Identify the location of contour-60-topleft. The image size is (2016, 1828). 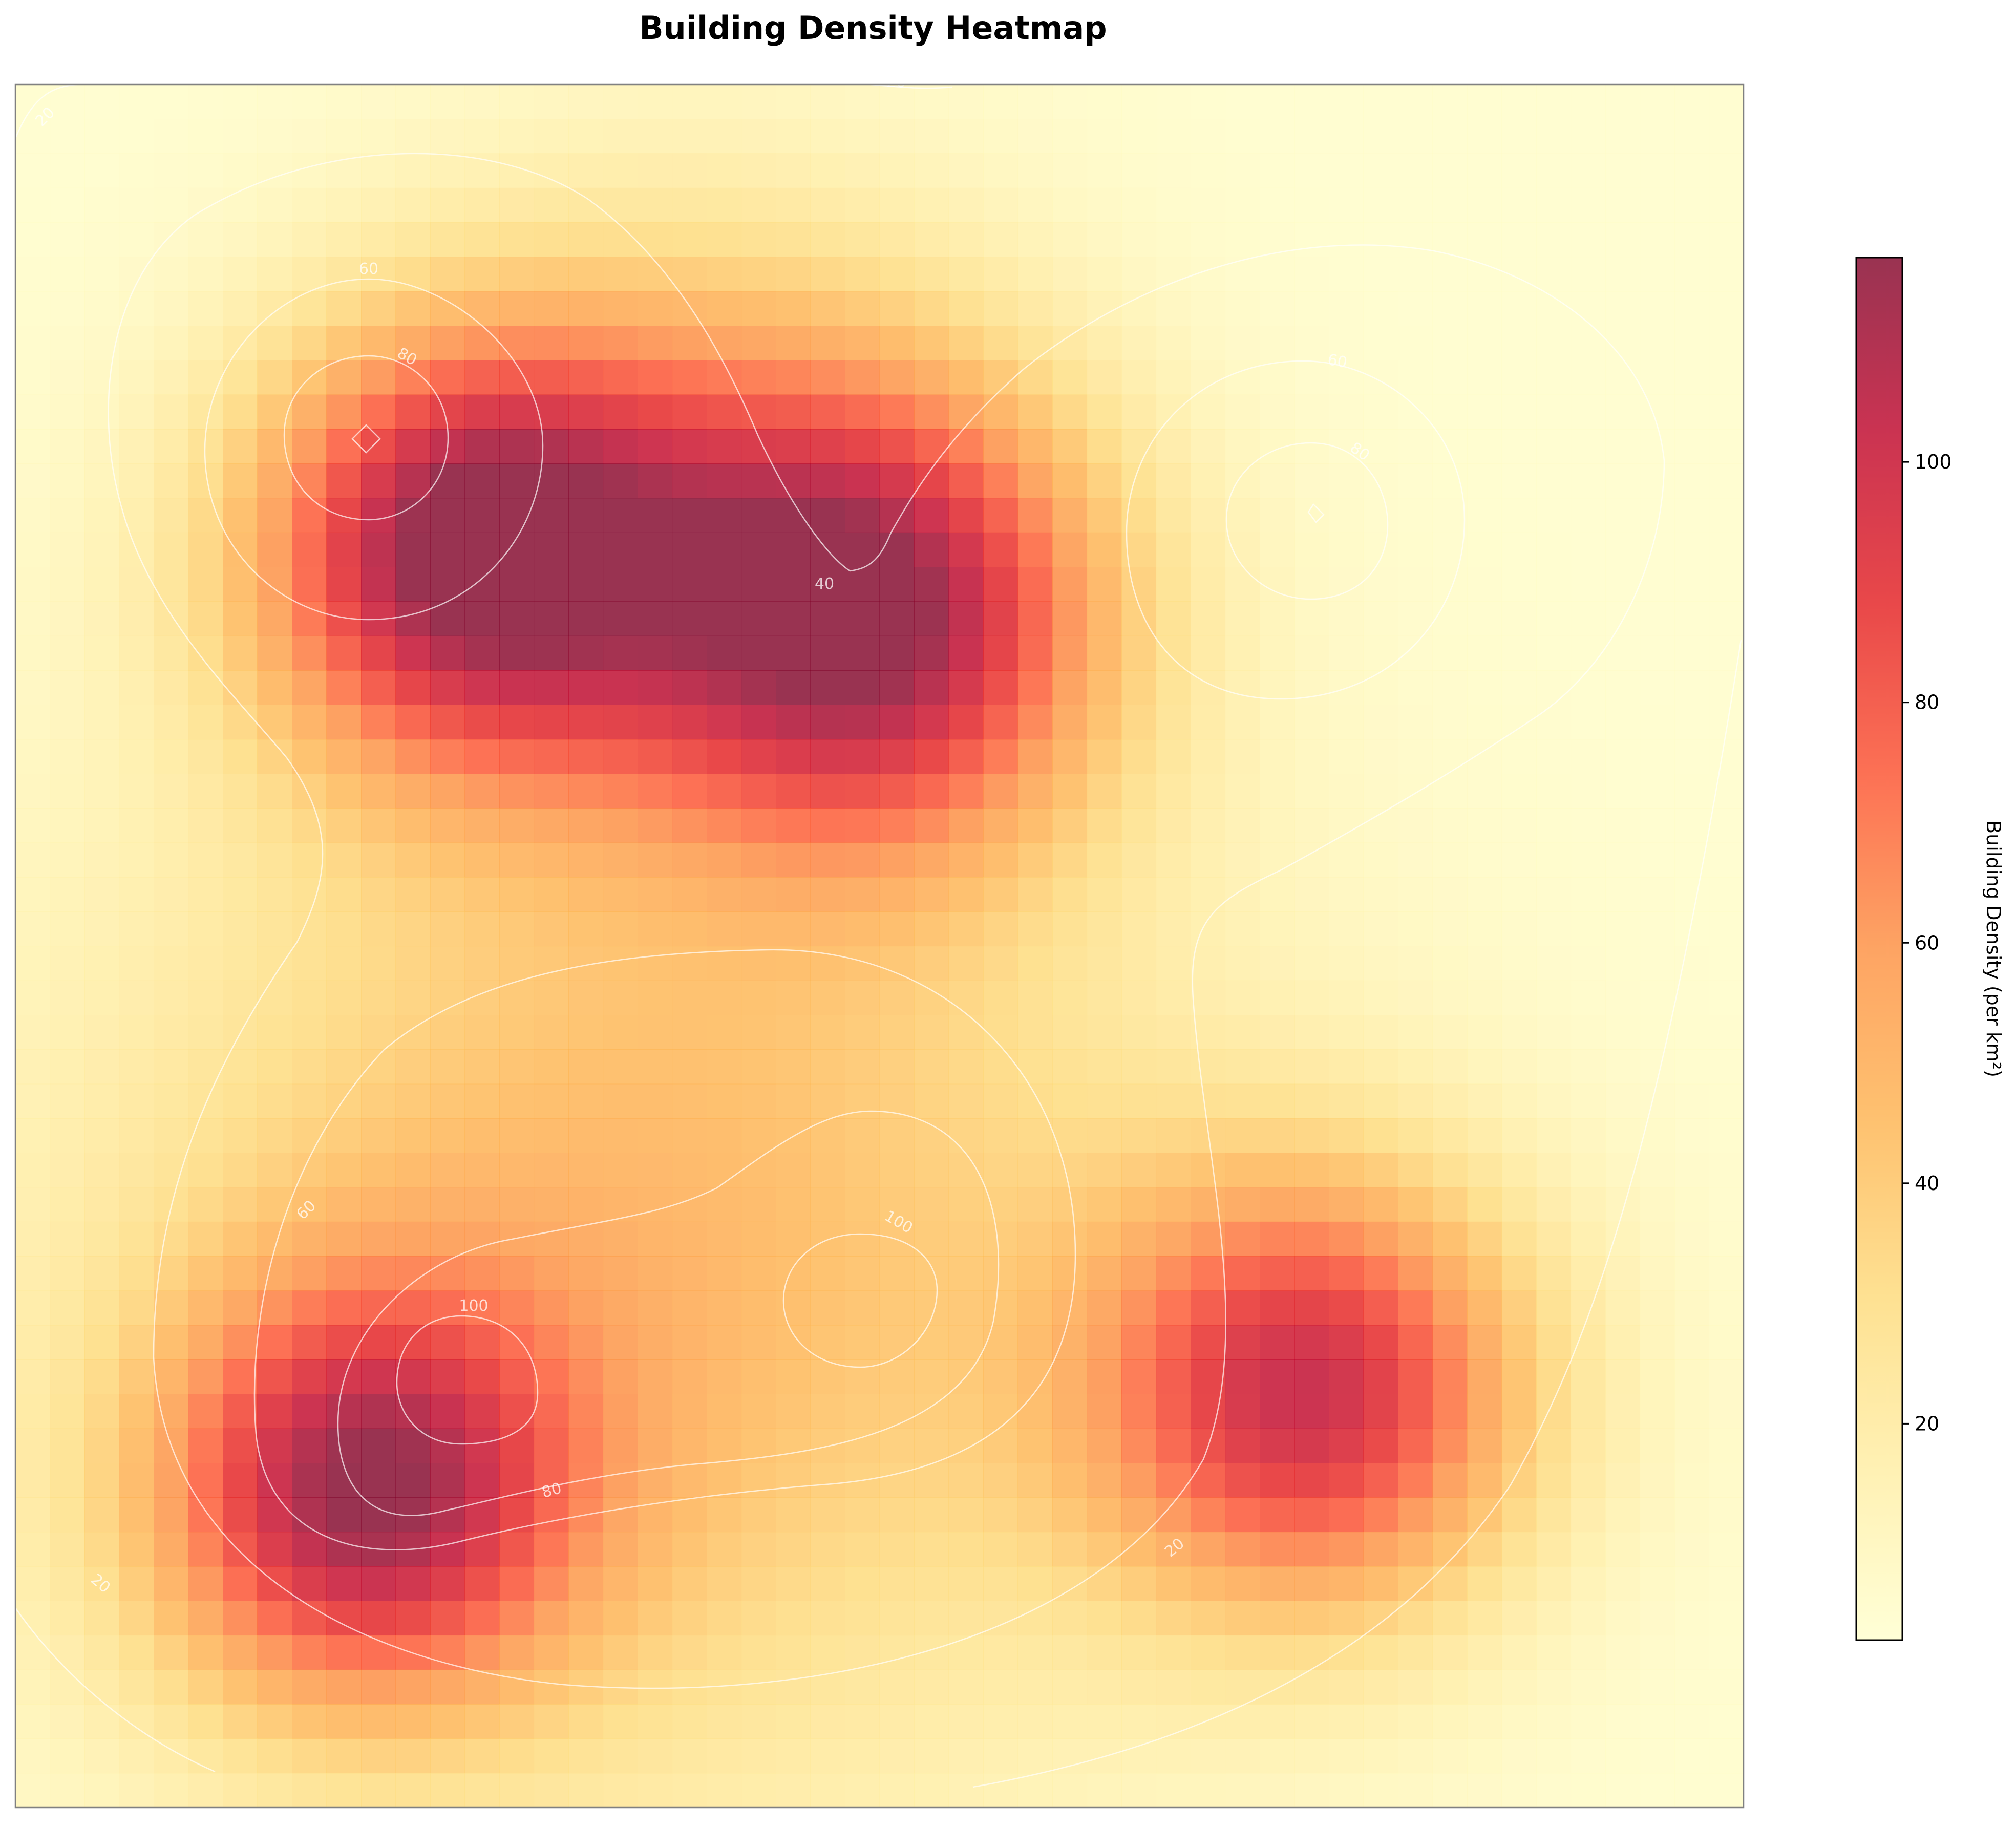
(374, 449).